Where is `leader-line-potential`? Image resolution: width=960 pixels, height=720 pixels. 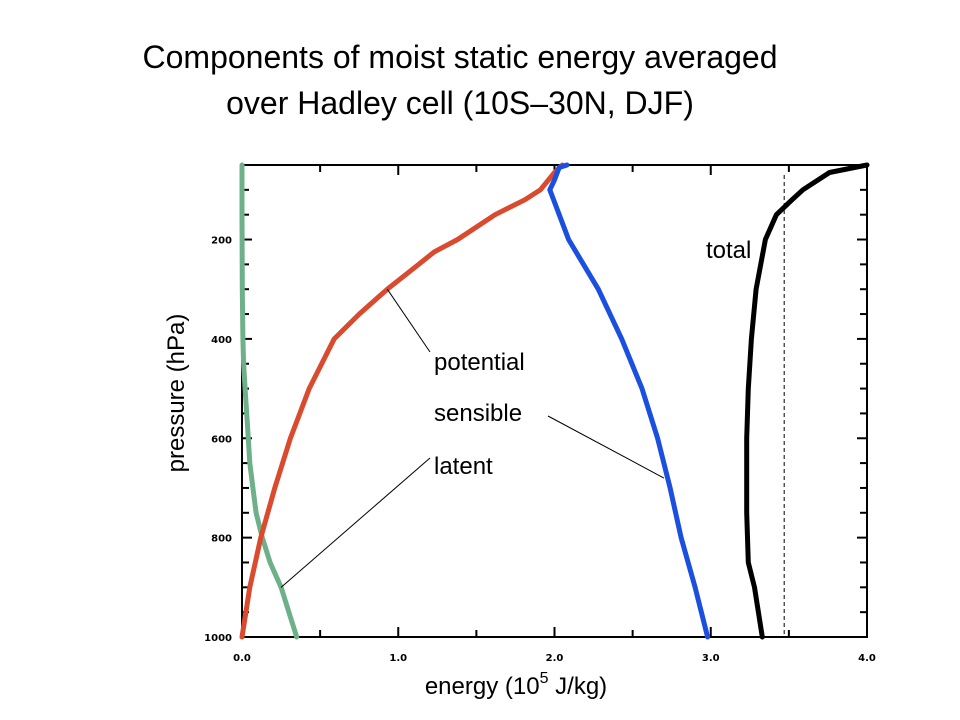 leader-line-potential is located at coordinates (408, 320).